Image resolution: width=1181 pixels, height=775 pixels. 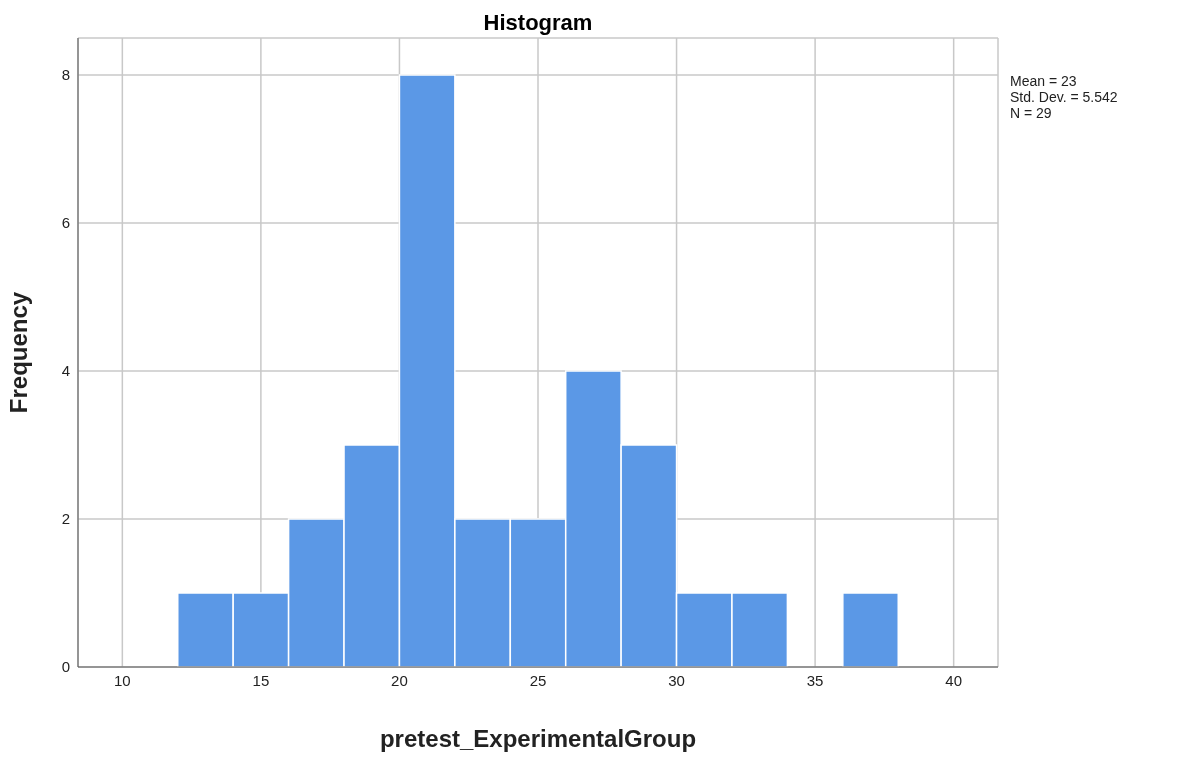 I want to click on y-tick-label: 0, so click(x=65, y=667).